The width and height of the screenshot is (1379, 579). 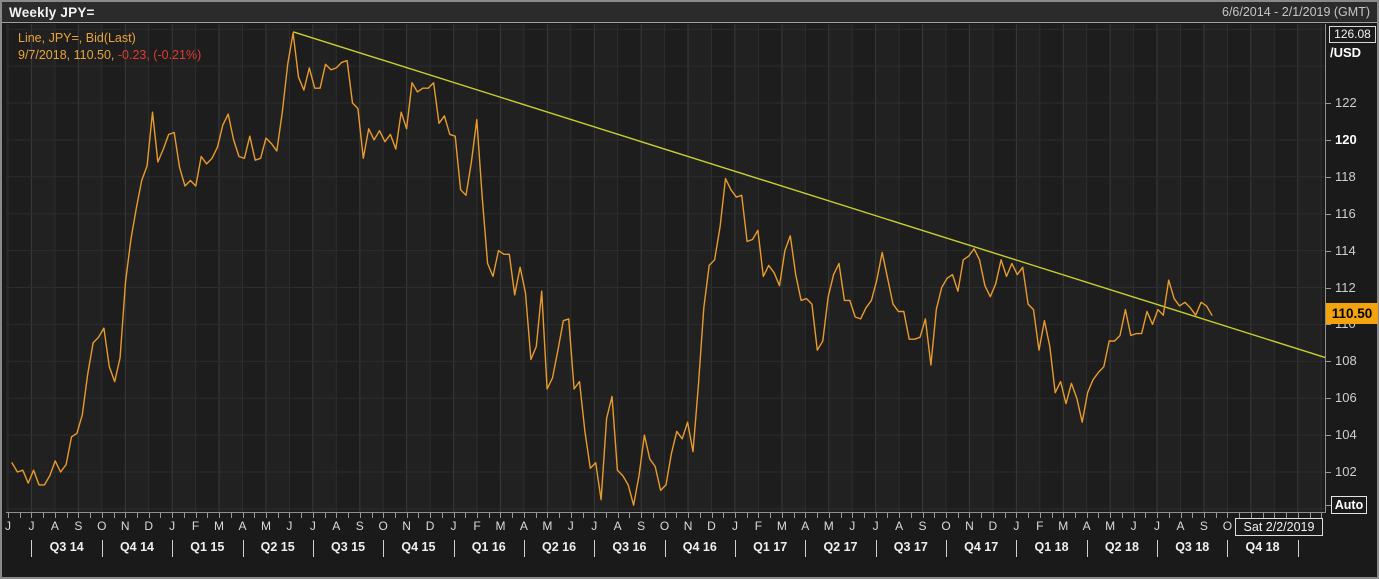 I want to click on month-label: O, so click(x=664, y=526).